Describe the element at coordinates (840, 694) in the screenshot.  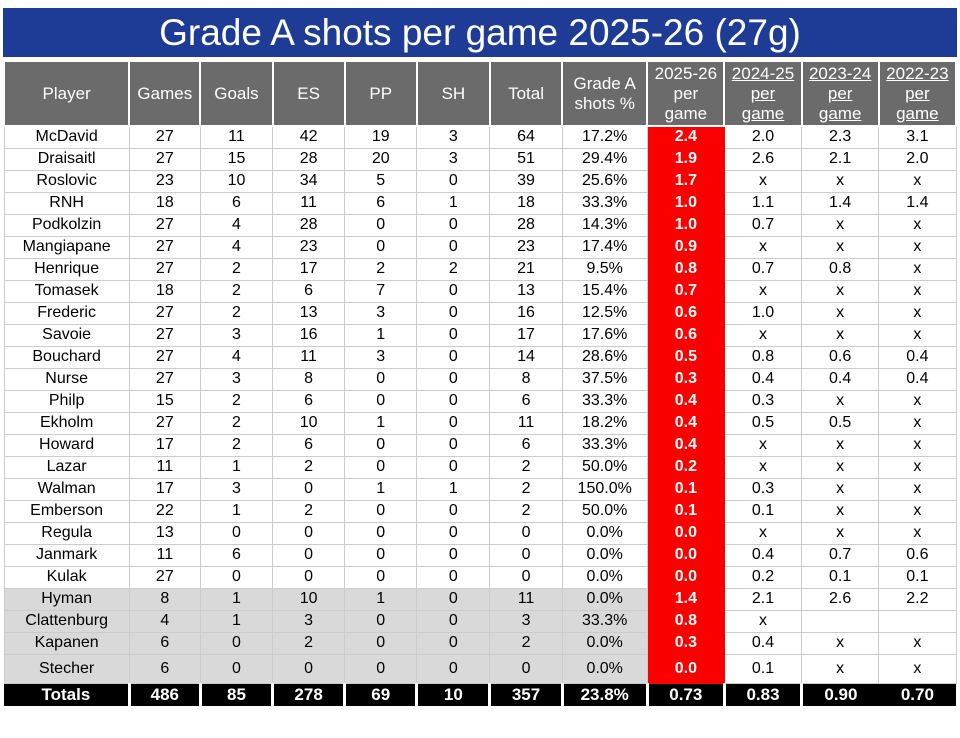
I see `total-pg-2023-24: 0.90` at that location.